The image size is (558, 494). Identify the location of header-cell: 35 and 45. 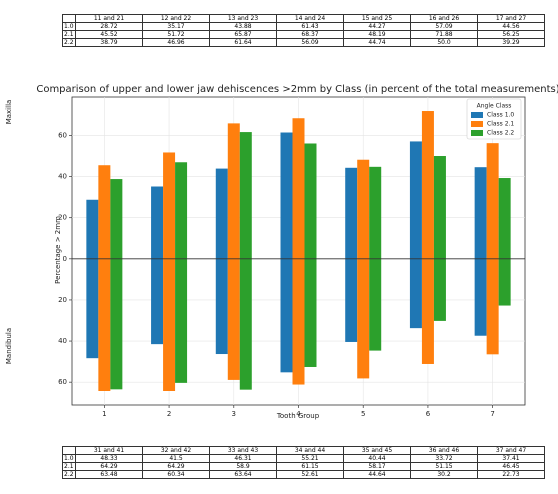
(377, 450).